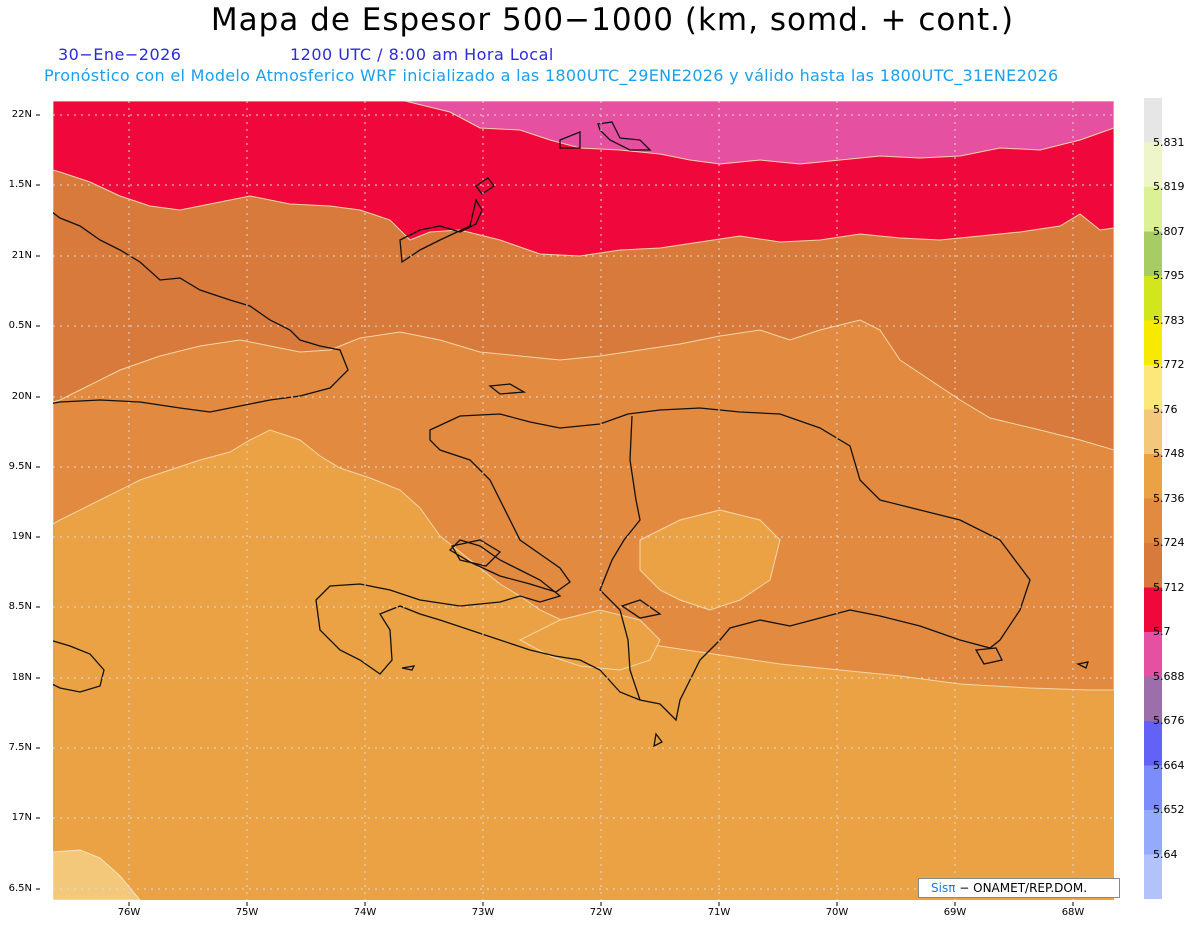 This screenshot has width=1200, height=927. What do you see at coordinates (1169, 453) in the screenshot?
I see `colorbar-label: 5.748` at bounding box center [1169, 453].